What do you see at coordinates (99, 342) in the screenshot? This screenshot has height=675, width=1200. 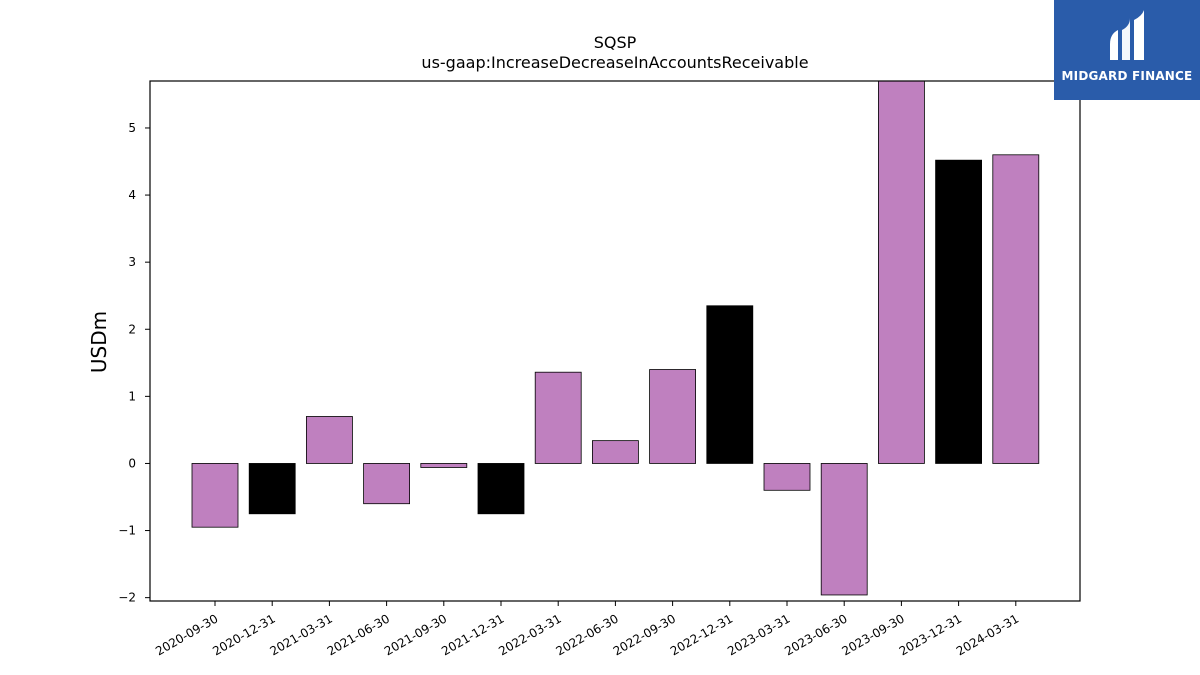 I see `y-axis-label: USDm` at bounding box center [99, 342].